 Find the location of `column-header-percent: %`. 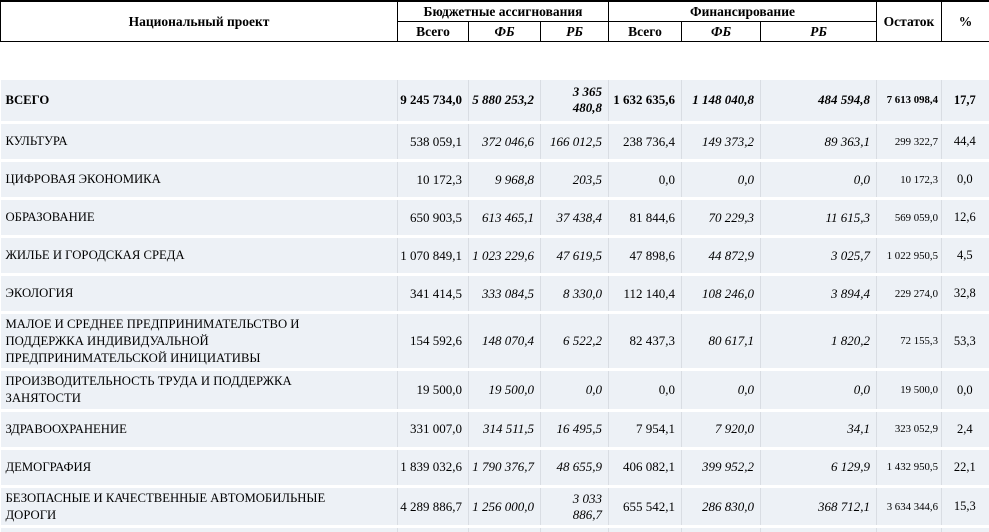

column-header-percent: % is located at coordinates (965, 21).